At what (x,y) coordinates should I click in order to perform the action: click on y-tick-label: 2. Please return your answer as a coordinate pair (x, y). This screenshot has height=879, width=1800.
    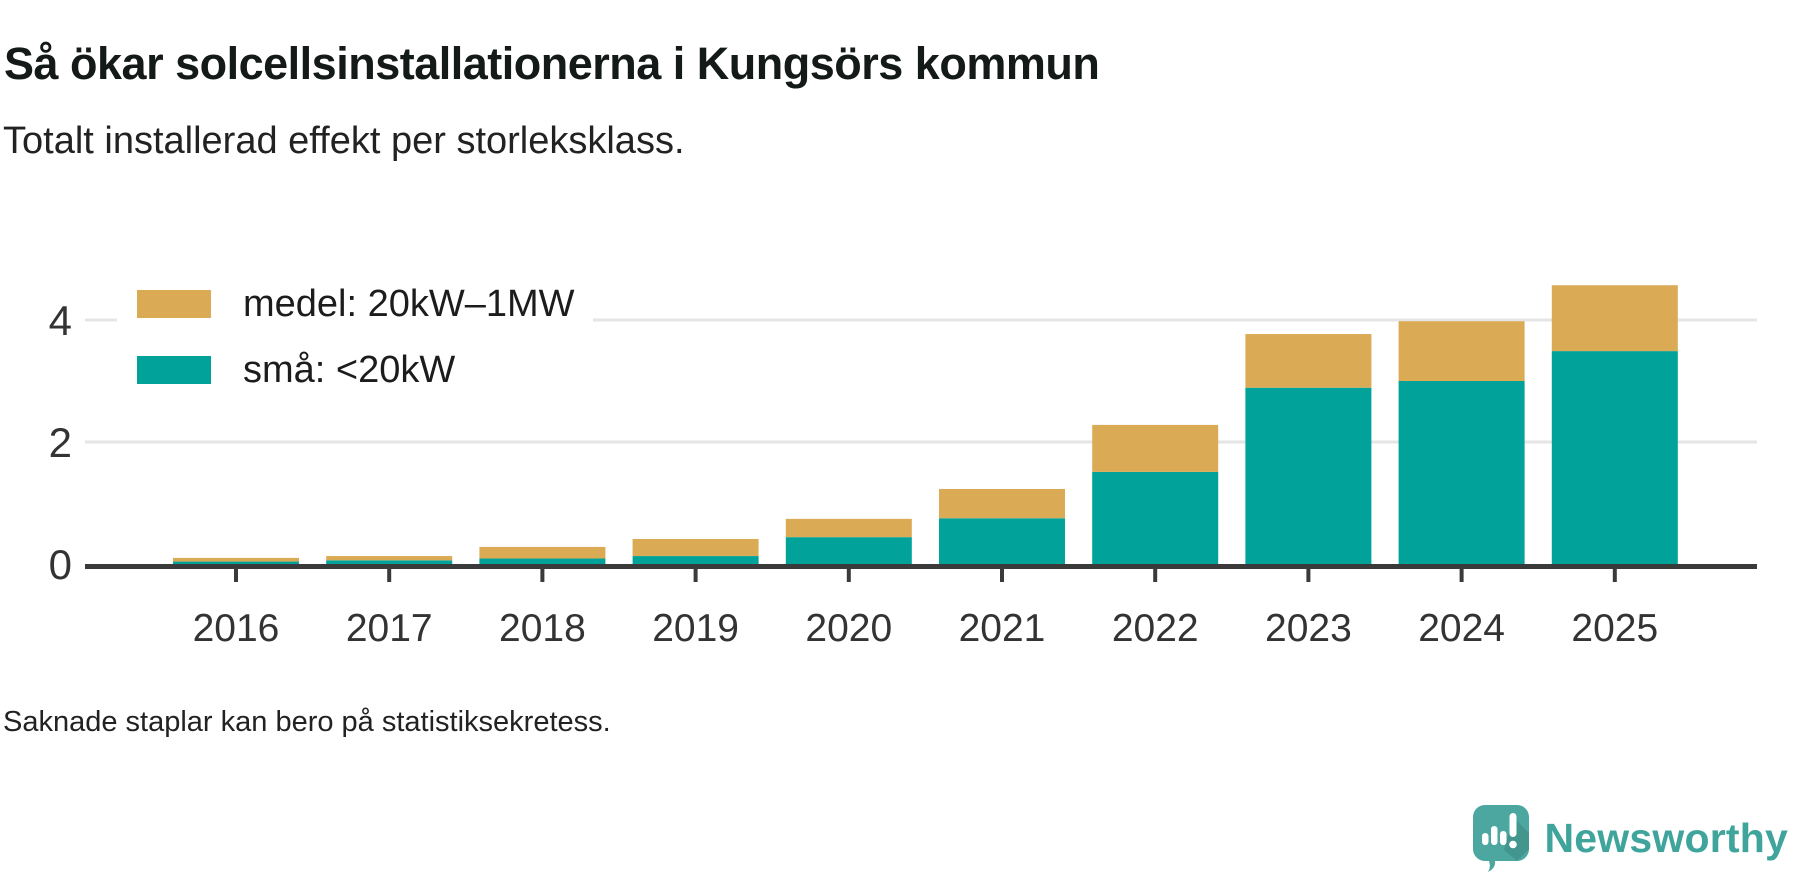
    Looking at the image, I should click on (60, 442).